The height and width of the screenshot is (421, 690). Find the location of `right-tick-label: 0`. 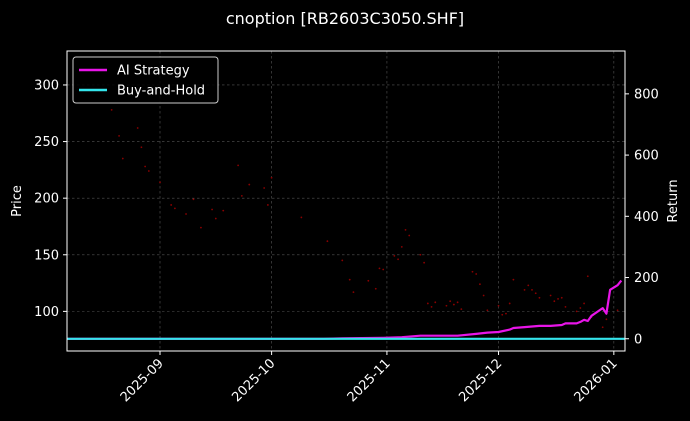

right-tick-label: 0 is located at coordinates (638, 339).